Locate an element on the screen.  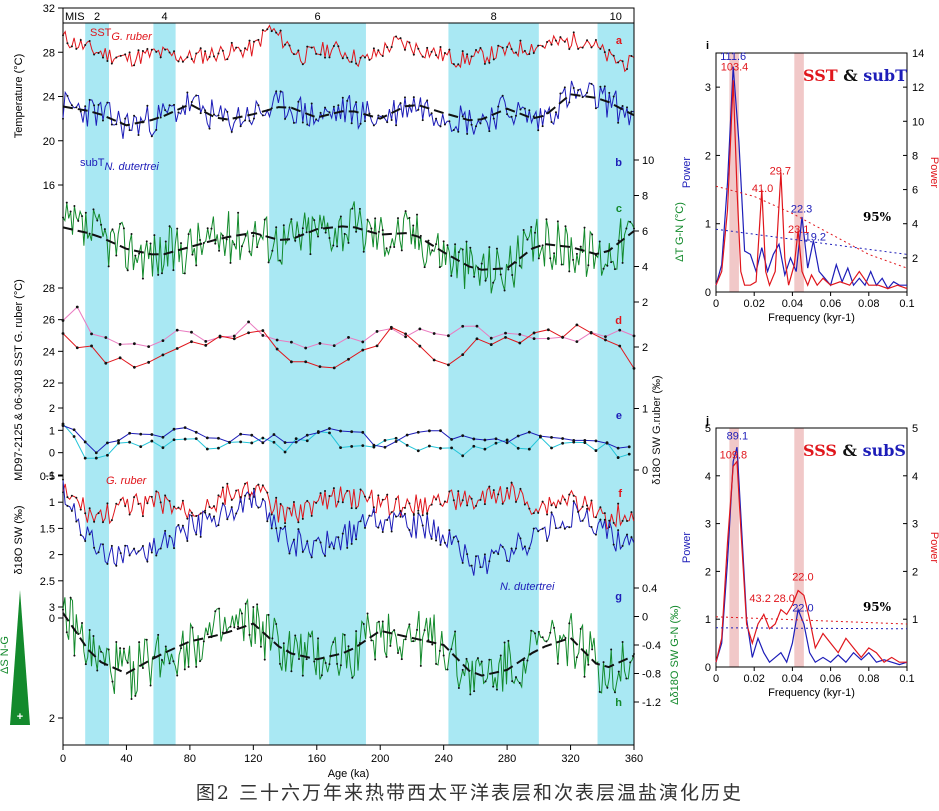
title-right: subT is located at coordinates (885, 75).